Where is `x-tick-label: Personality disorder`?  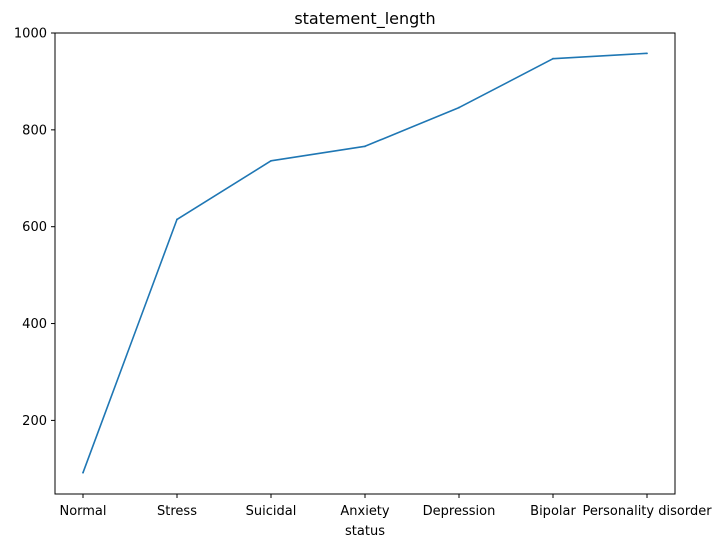 x-tick-label: Personality disorder is located at coordinates (647, 511).